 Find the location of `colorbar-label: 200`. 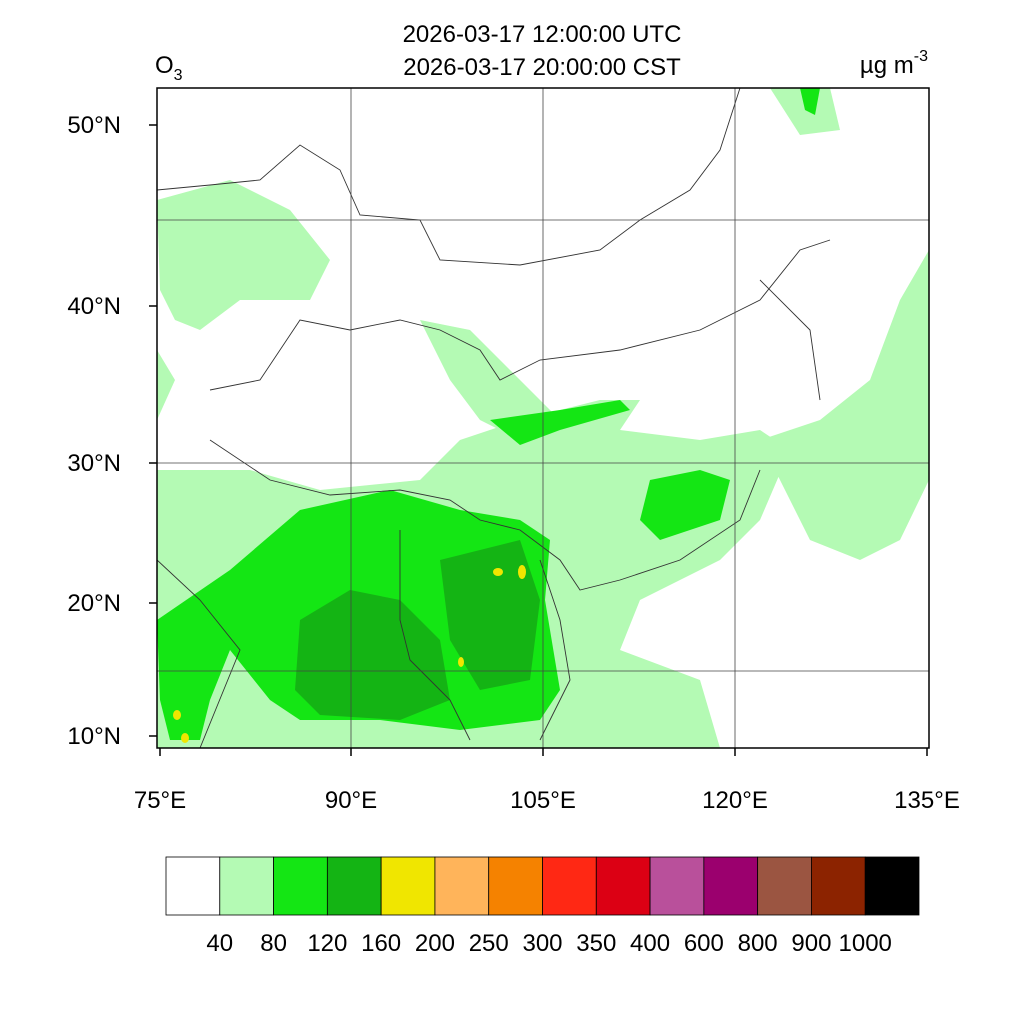

colorbar-label: 200 is located at coordinates (435, 943).